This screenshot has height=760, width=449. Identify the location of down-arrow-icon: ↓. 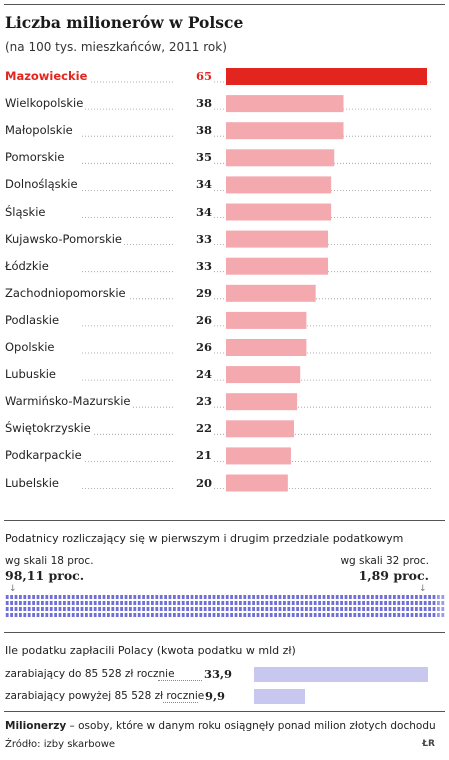
(13, 589).